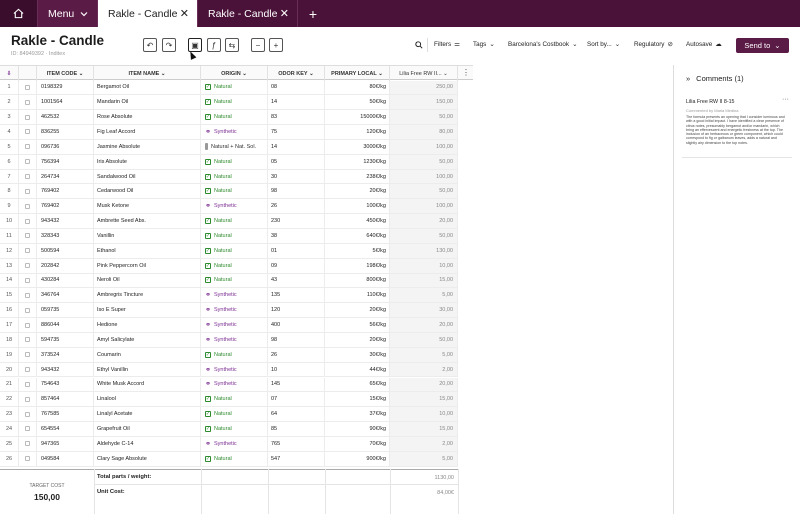  I want to click on odor-key-cell: 10, so click(296, 369).